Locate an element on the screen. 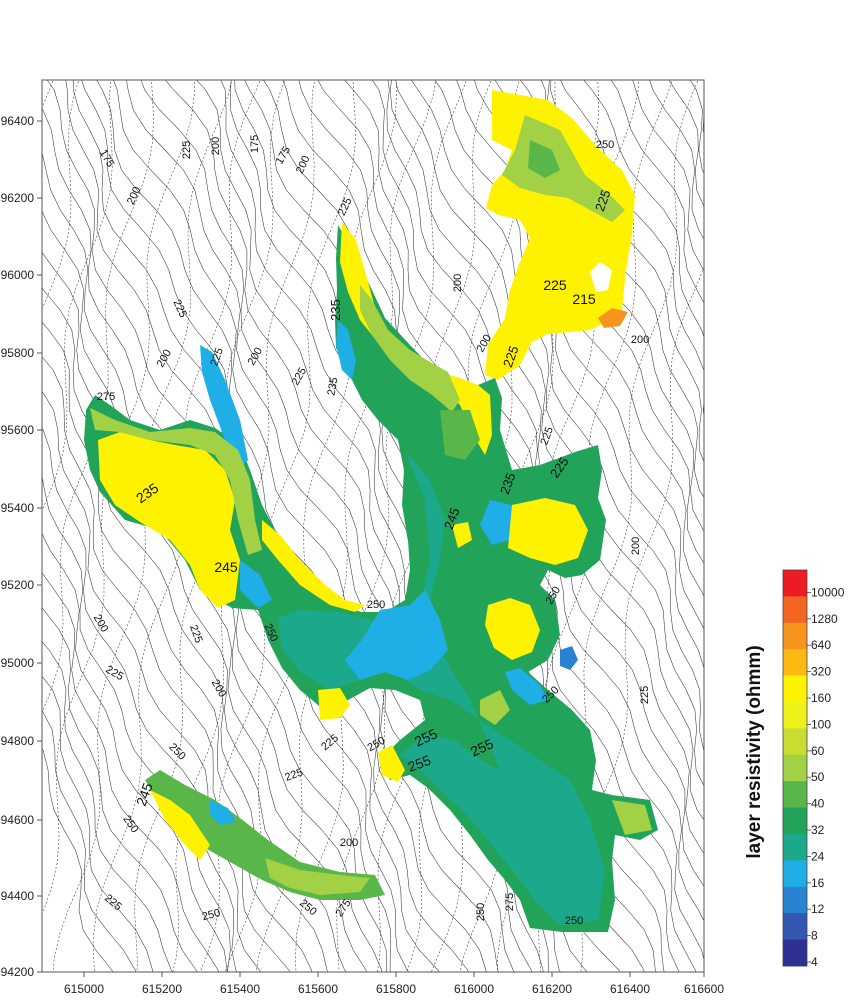 The image size is (848, 1005). resistivity-zone-center-green-patches is located at coordinates (460, 435).